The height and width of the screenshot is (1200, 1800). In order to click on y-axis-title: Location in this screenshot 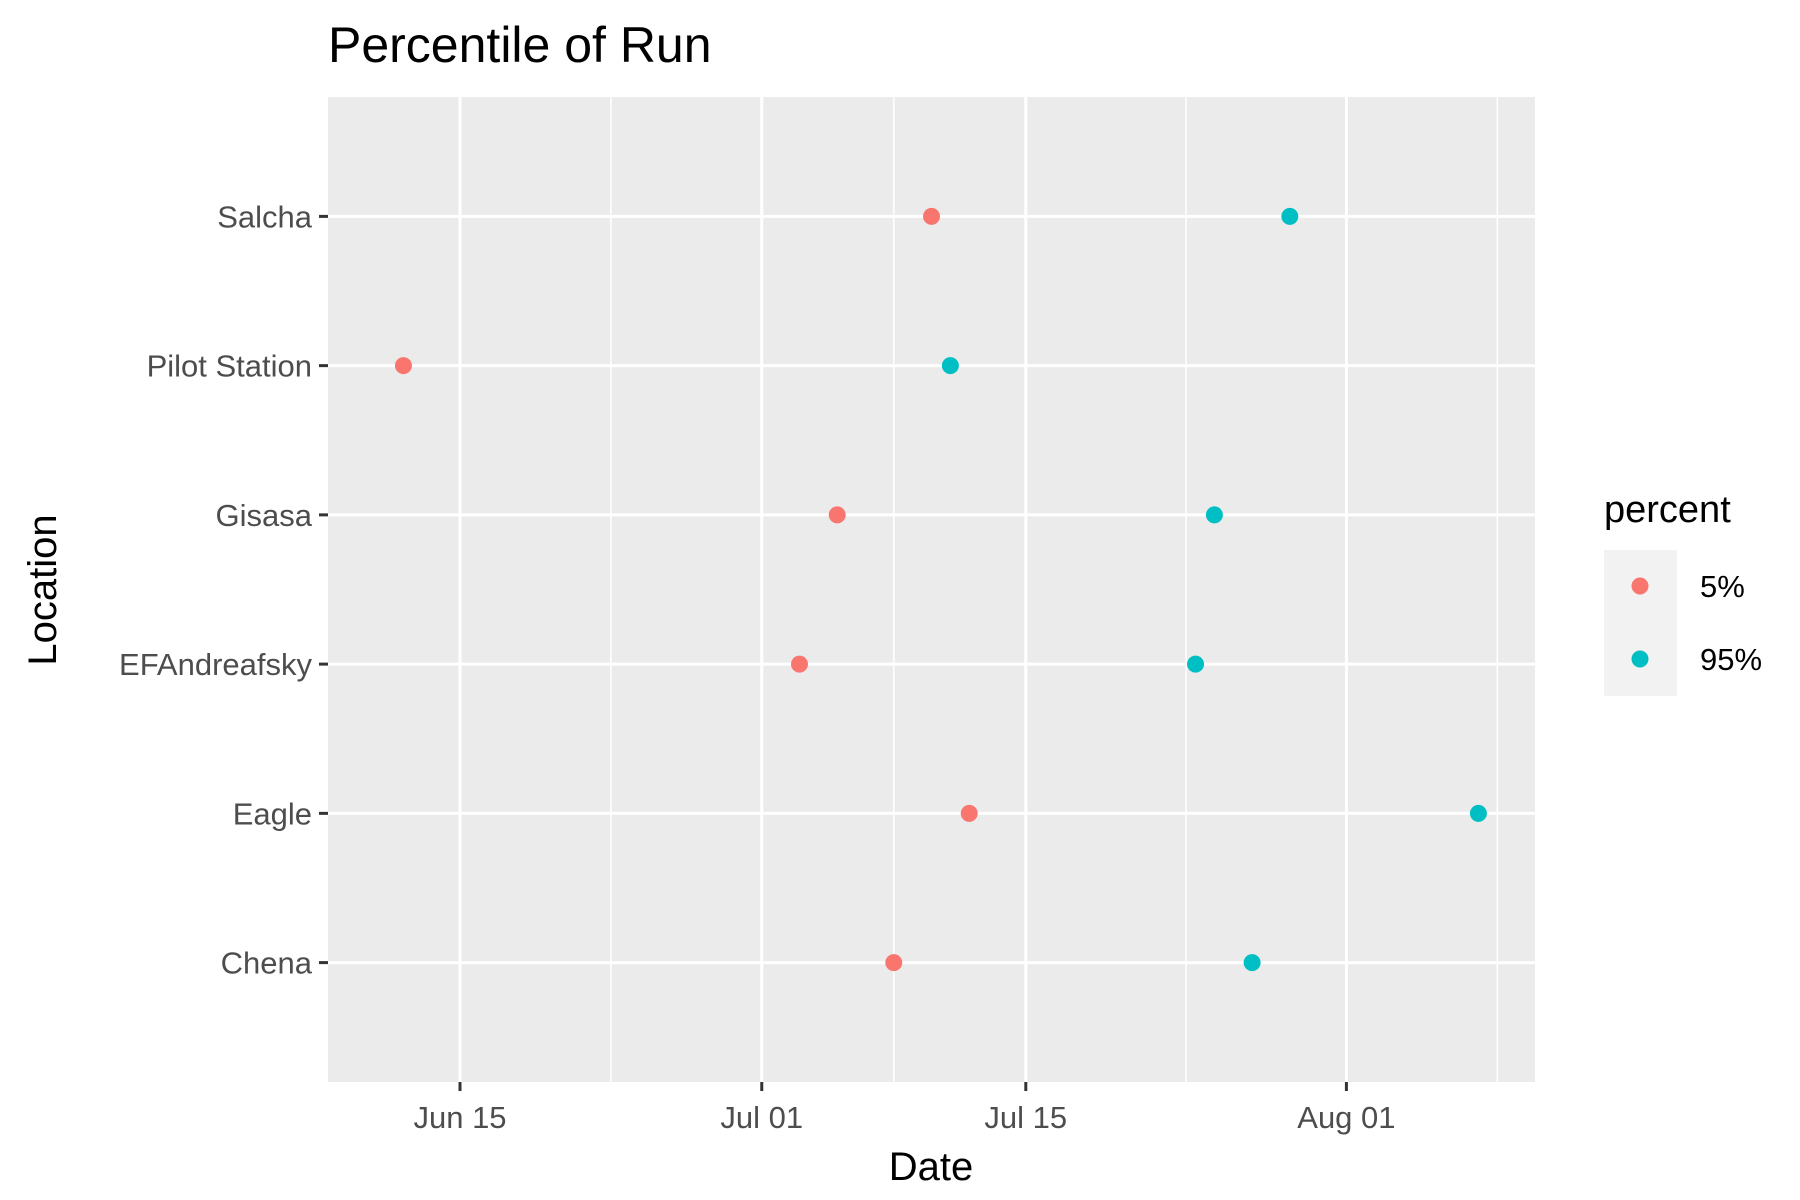, I will do `click(43, 589)`.